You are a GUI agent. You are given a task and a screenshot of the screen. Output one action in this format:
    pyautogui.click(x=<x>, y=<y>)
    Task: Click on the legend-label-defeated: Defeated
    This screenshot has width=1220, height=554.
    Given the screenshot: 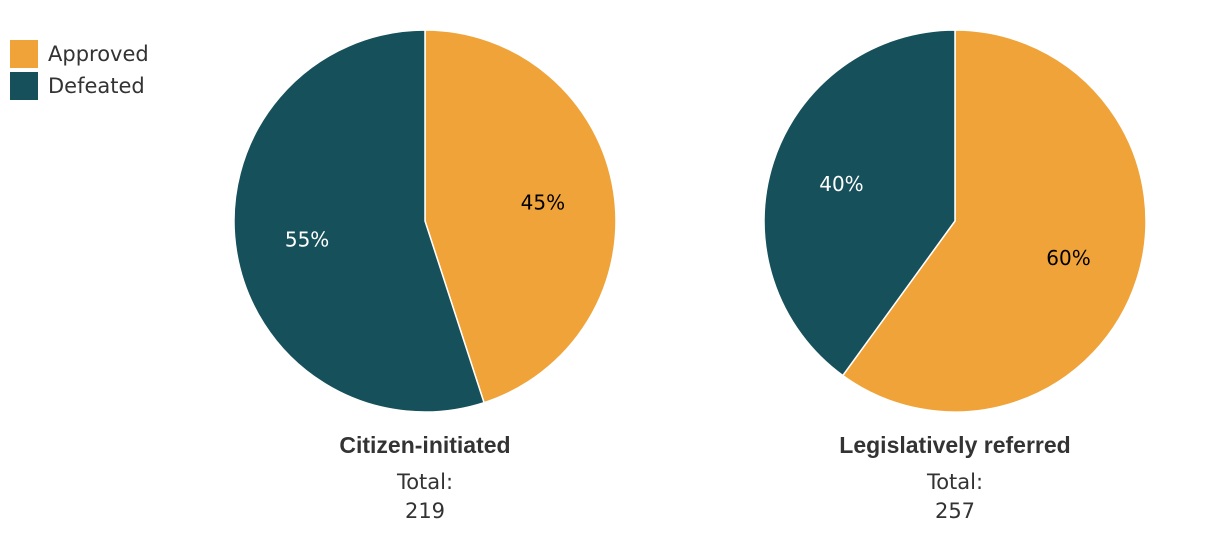 What is the action you would take?
    pyautogui.click(x=96, y=86)
    